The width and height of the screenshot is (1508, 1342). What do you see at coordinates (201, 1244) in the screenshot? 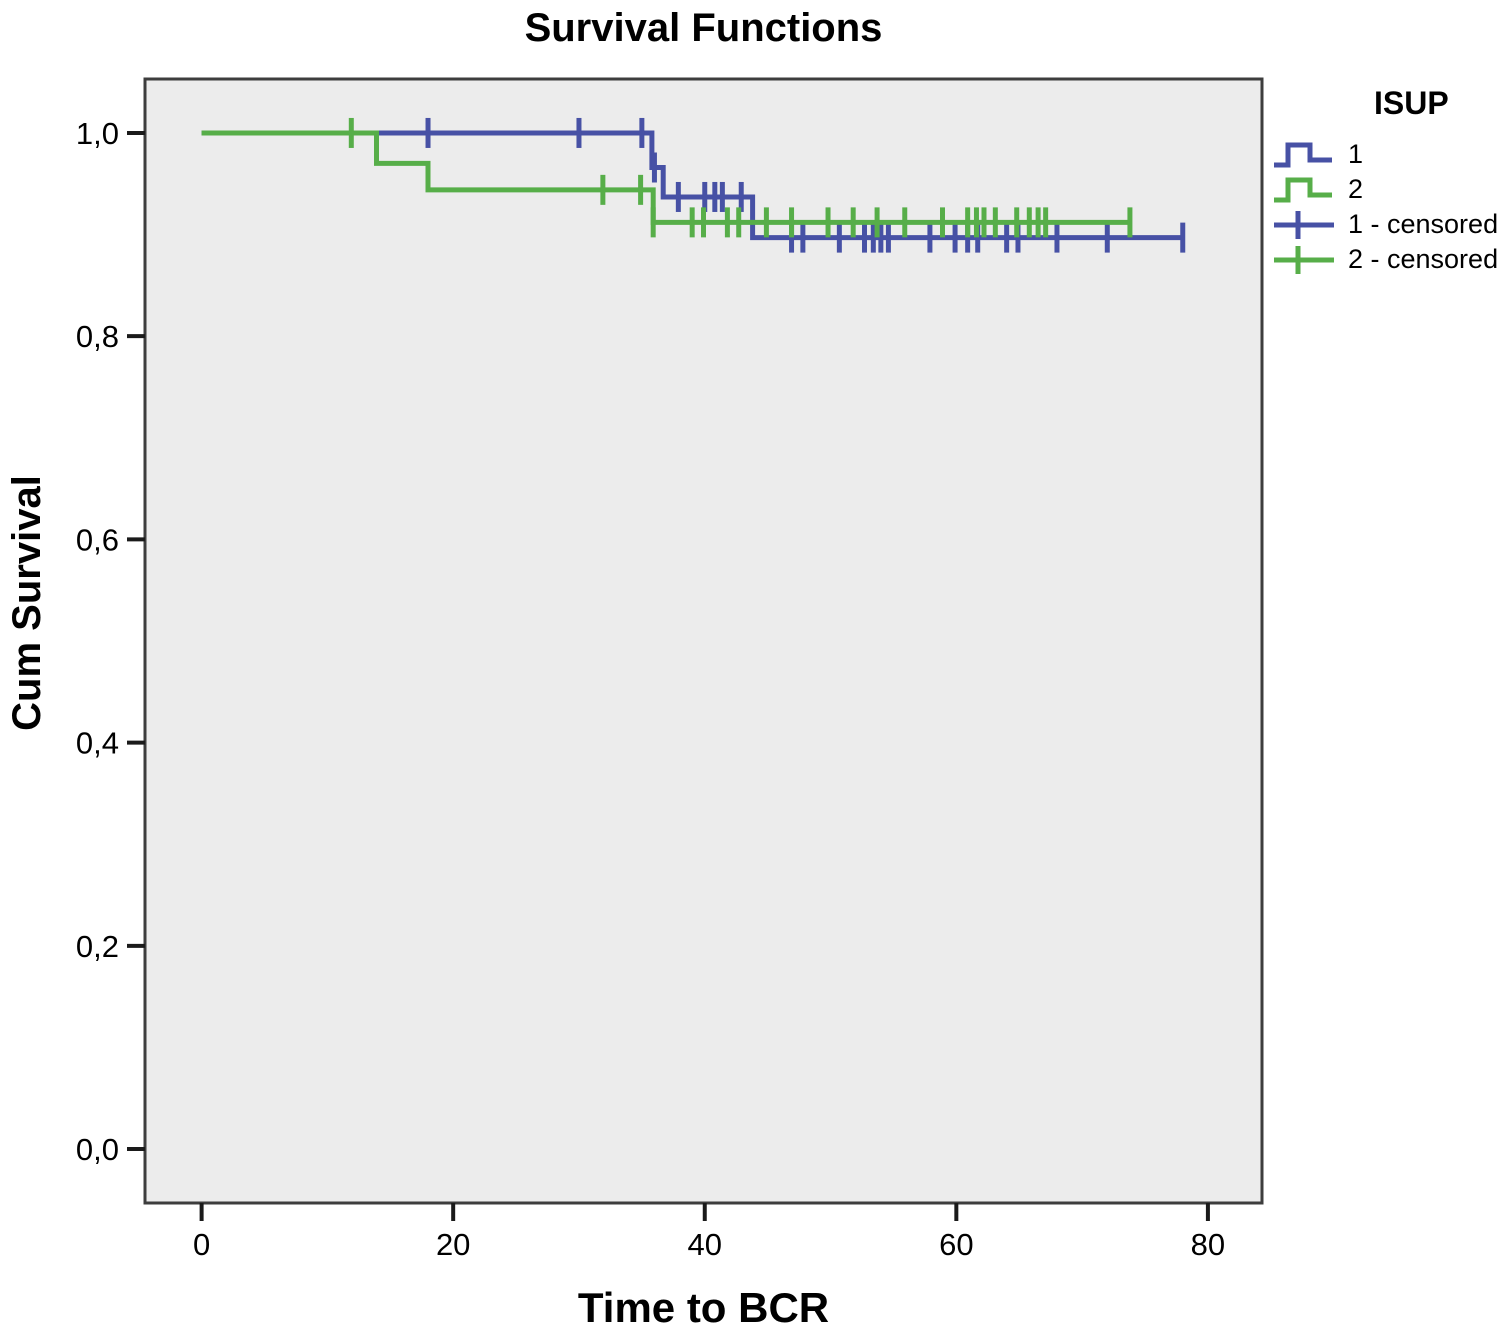
I see `x-tick-label: 0` at bounding box center [201, 1244].